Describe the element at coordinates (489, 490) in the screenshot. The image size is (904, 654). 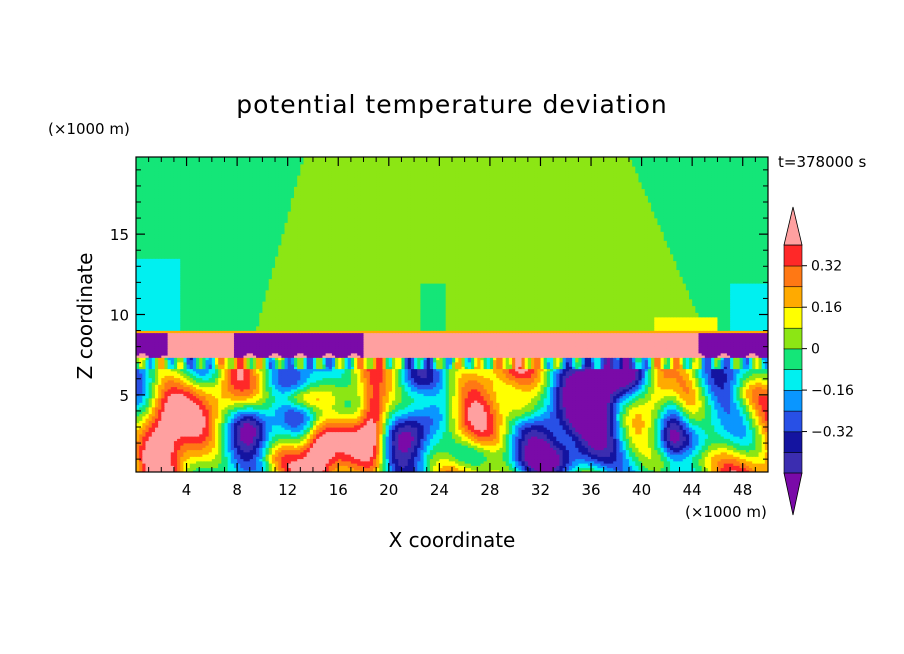
I see `x-tick-label: 28` at that location.